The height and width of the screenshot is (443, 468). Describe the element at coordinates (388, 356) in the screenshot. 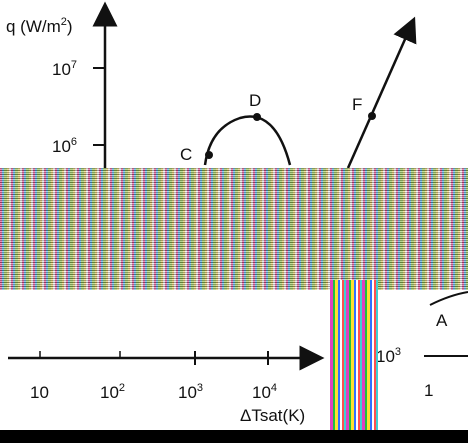

I see `fragment-tick: 103` at that location.